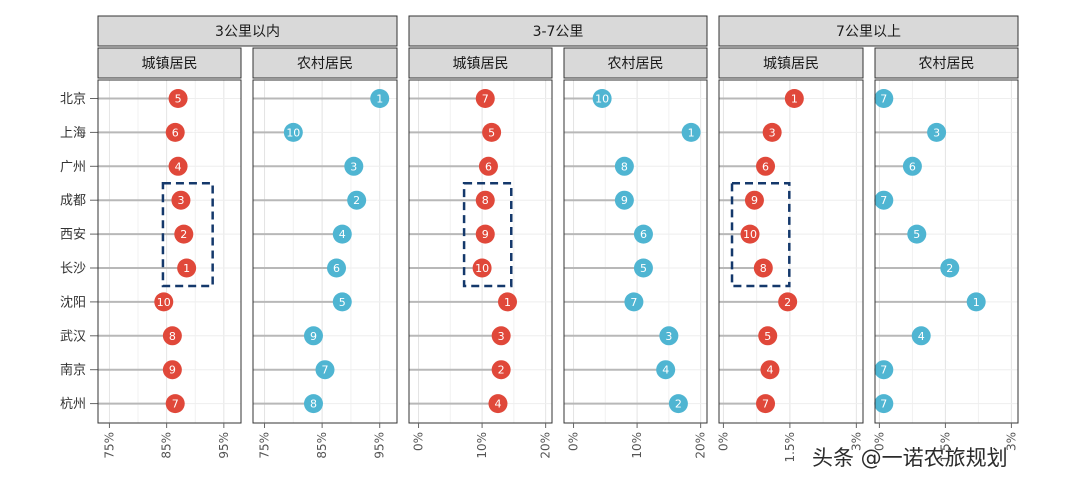 The image size is (1080, 487). Describe the element at coordinates (73, 404) in the screenshot. I see `city-label: 杭州` at that location.